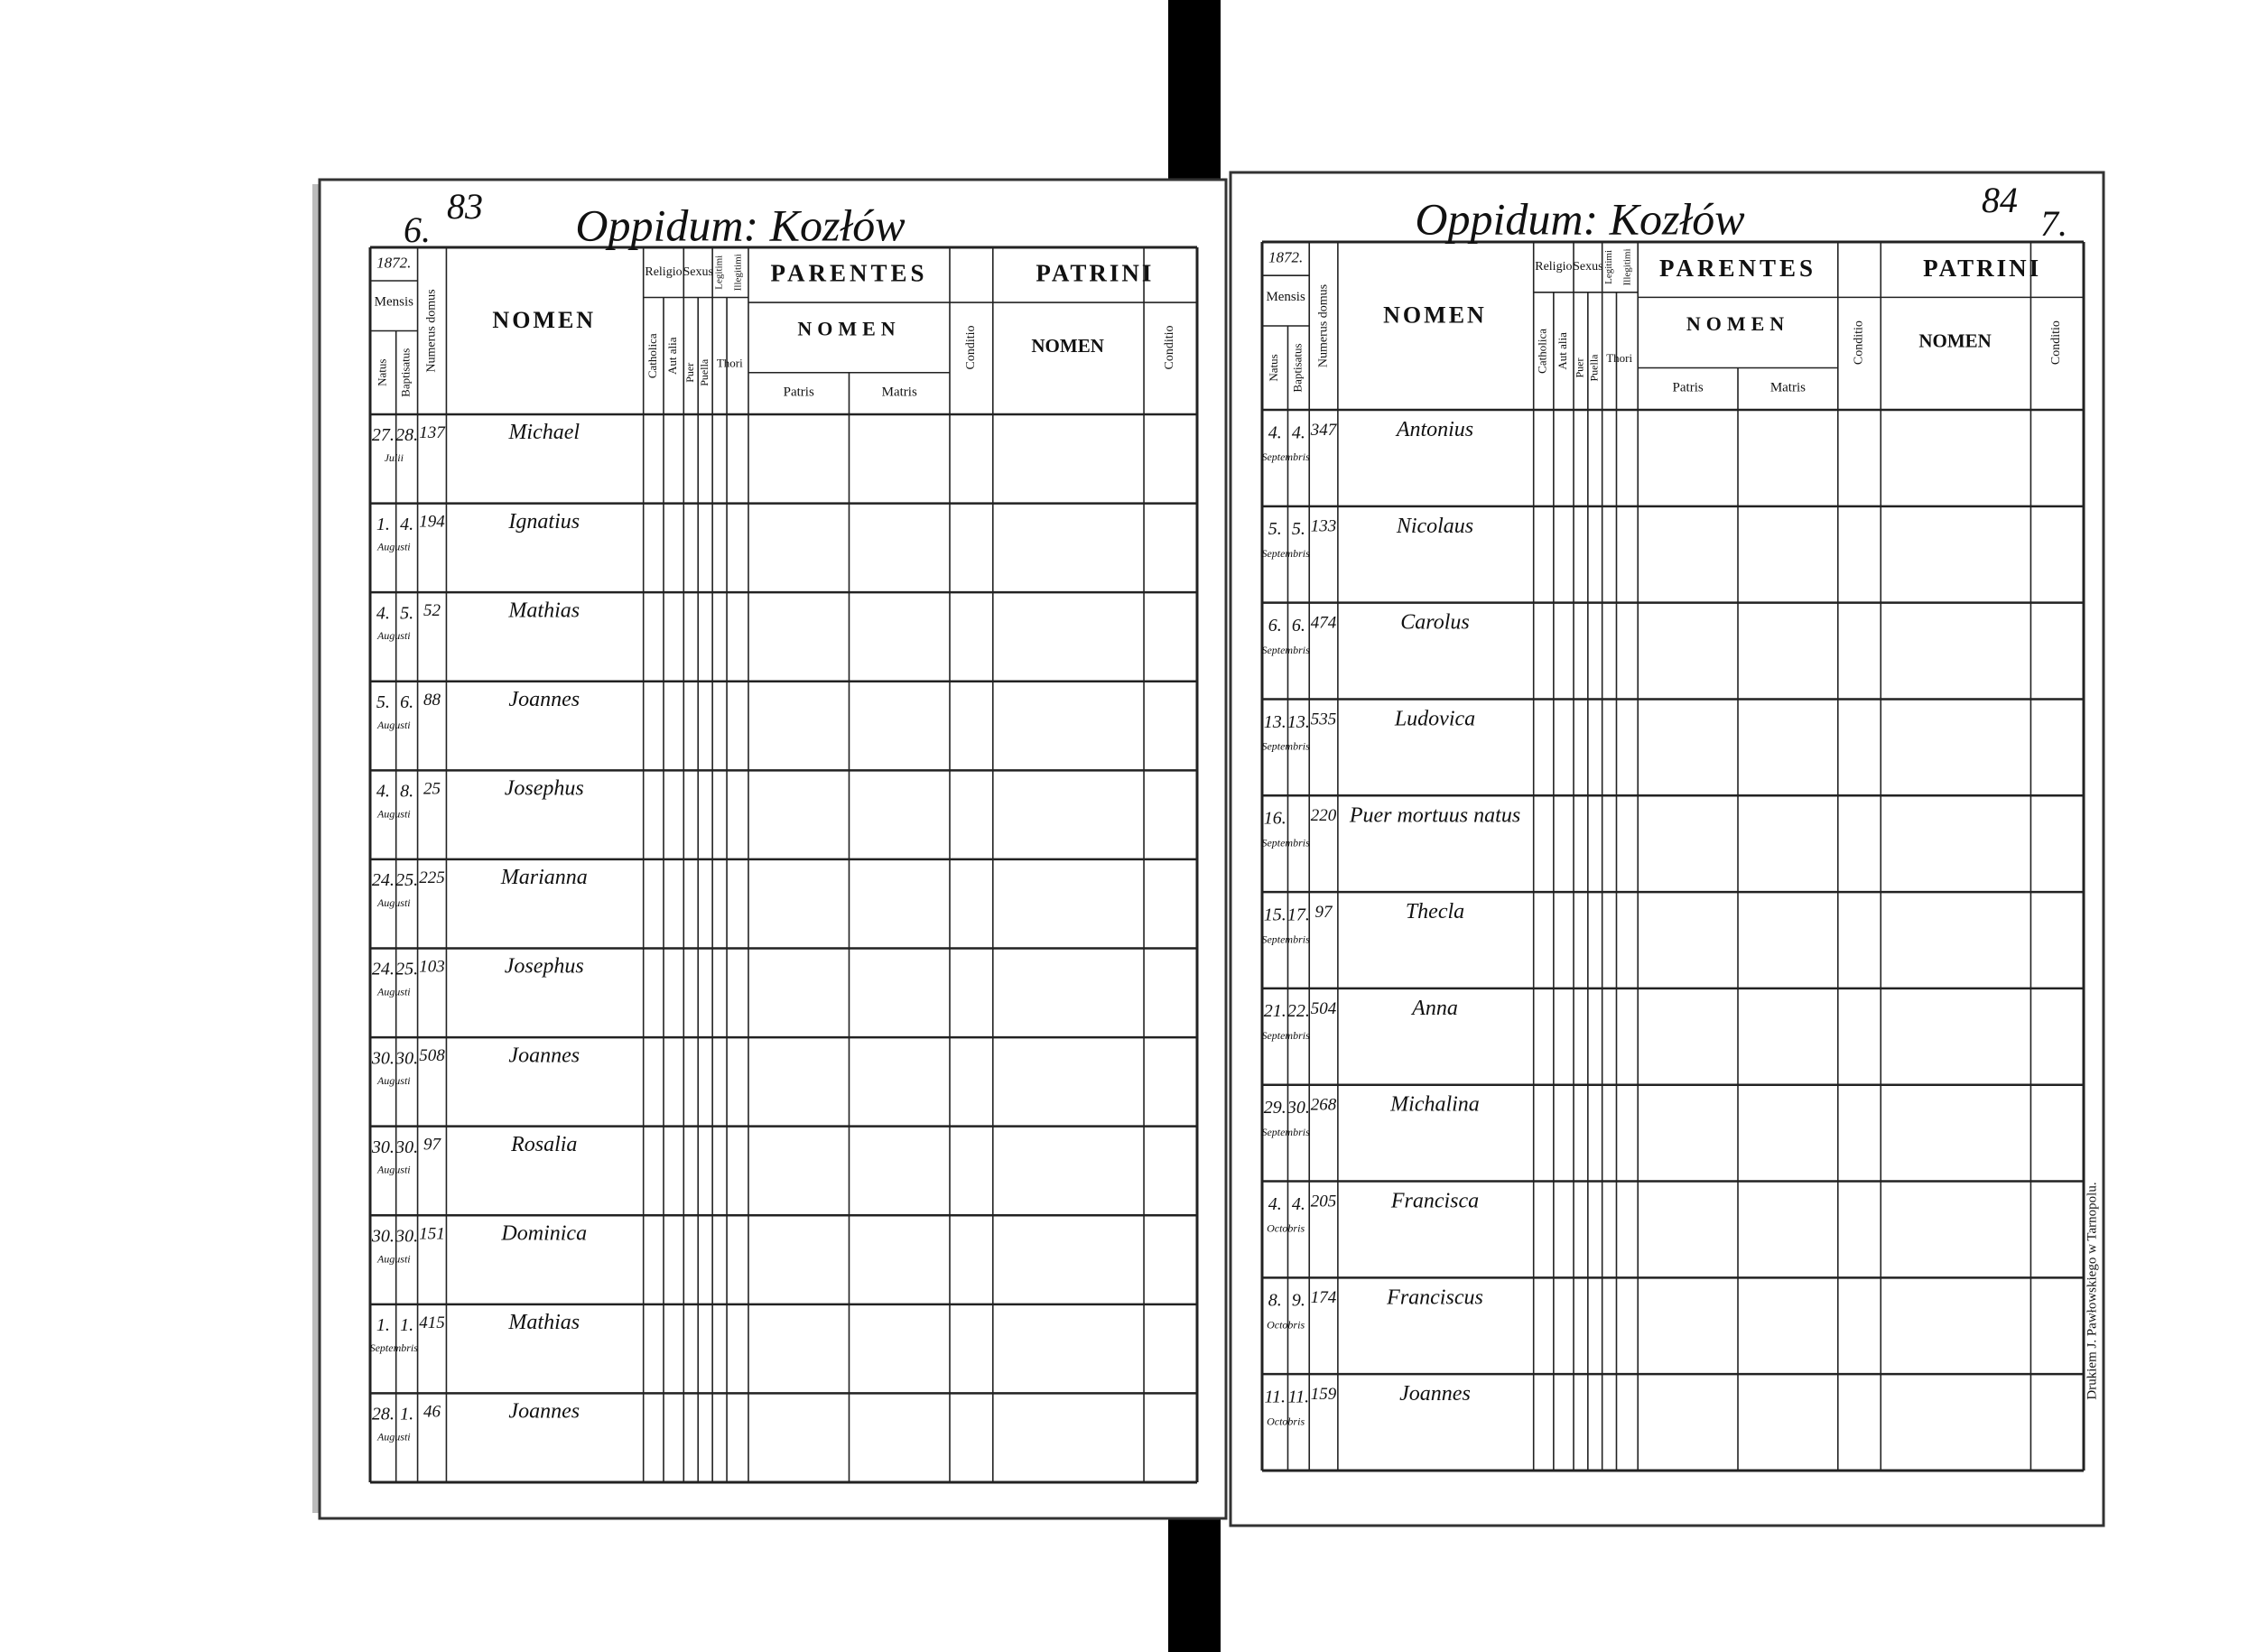 This screenshot has width=2257, height=1652. What do you see at coordinates (407, 792) in the screenshot?
I see `cell-baptisatus: 8.` at bounding box center [407, 792].